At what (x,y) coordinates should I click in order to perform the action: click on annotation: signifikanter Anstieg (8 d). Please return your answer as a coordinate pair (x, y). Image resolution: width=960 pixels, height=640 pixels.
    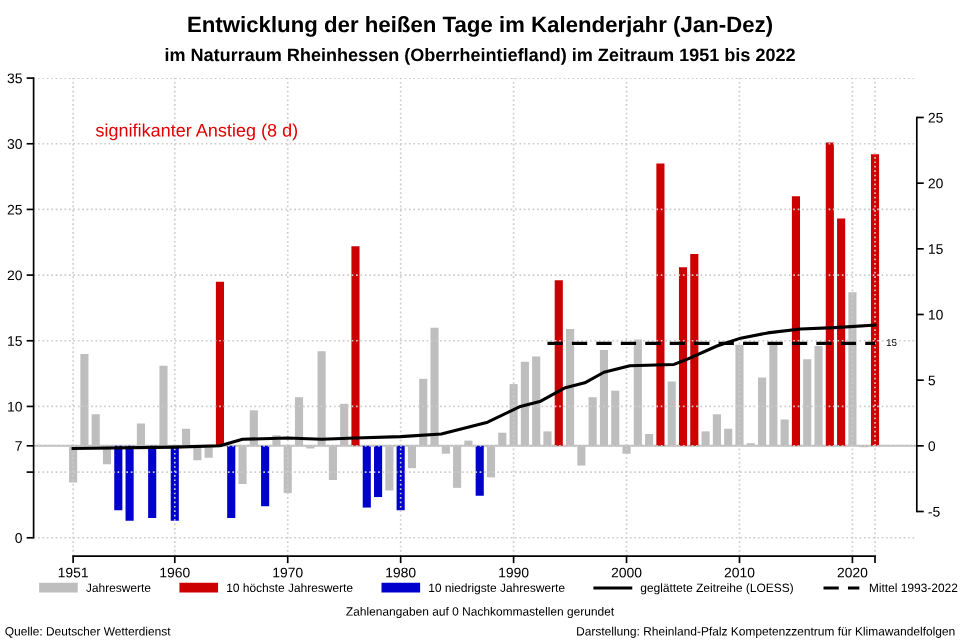
    Looking at the image, I should click on (196, 132).